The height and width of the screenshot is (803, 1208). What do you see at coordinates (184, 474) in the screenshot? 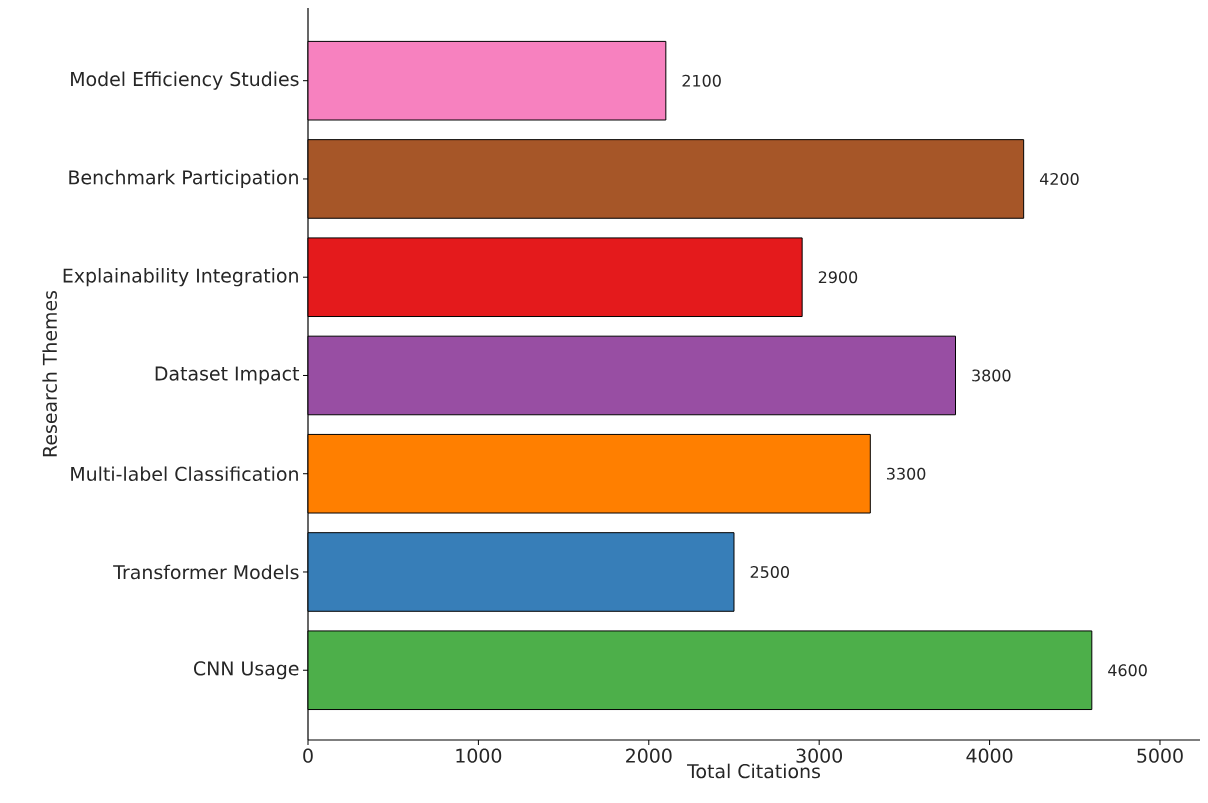
I see `y-tick-label: Multi-label Classification` at bounding box center [184, 474].